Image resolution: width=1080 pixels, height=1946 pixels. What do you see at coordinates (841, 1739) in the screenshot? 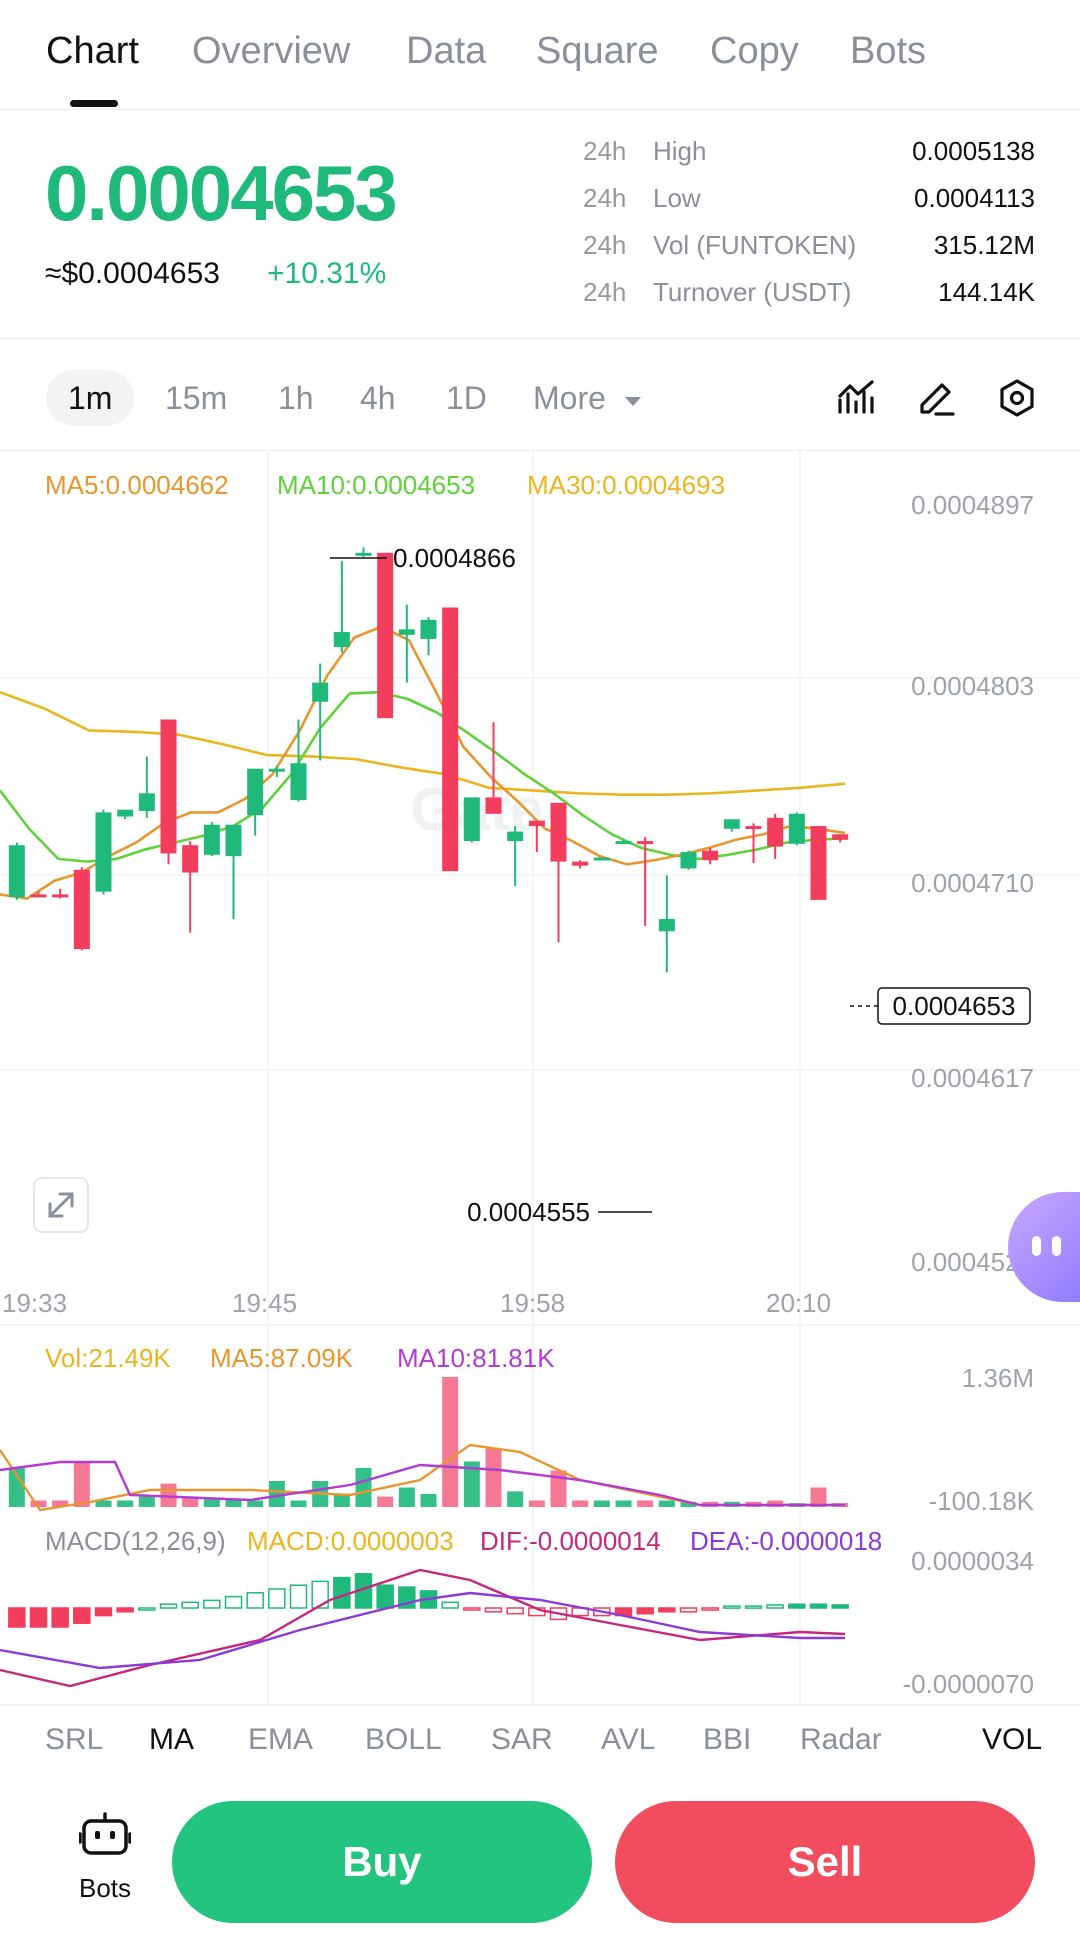
I see `indicator-radar: Radar` at bounding box center [841, 1739].